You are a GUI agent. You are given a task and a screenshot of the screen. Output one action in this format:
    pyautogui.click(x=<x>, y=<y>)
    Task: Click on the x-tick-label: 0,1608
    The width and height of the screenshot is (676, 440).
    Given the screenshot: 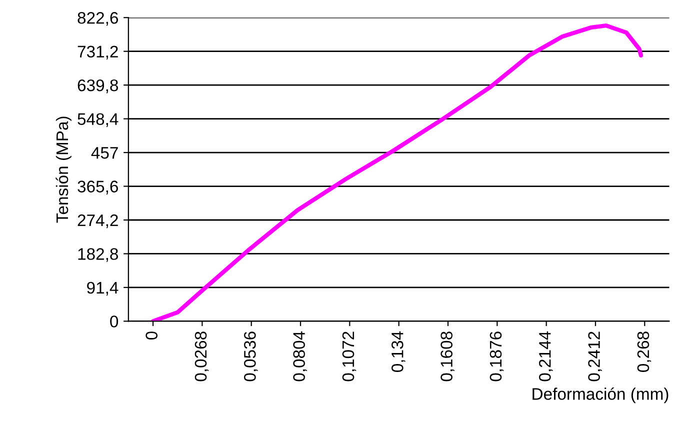 What is the action you would take?
    pyautogui.click(x=447, y=357)
    